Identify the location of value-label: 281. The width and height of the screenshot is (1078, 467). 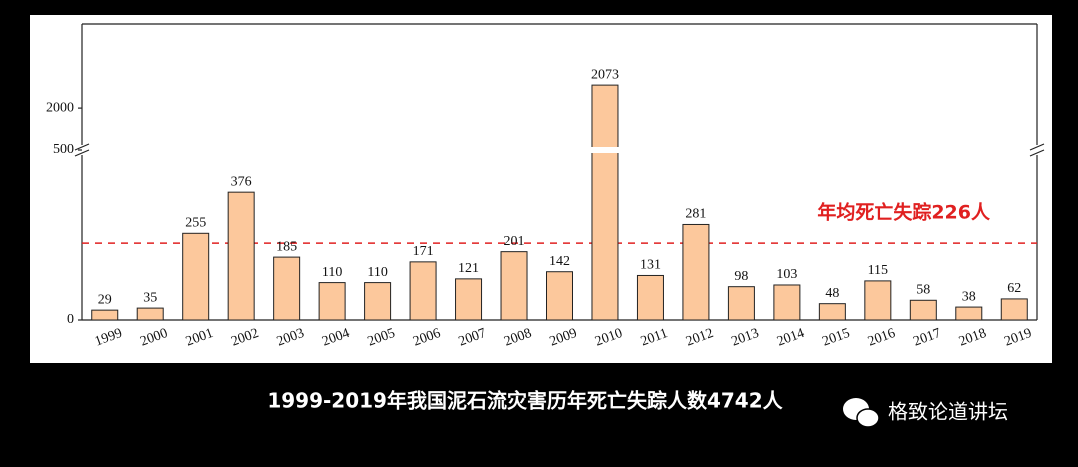
(695, 214).